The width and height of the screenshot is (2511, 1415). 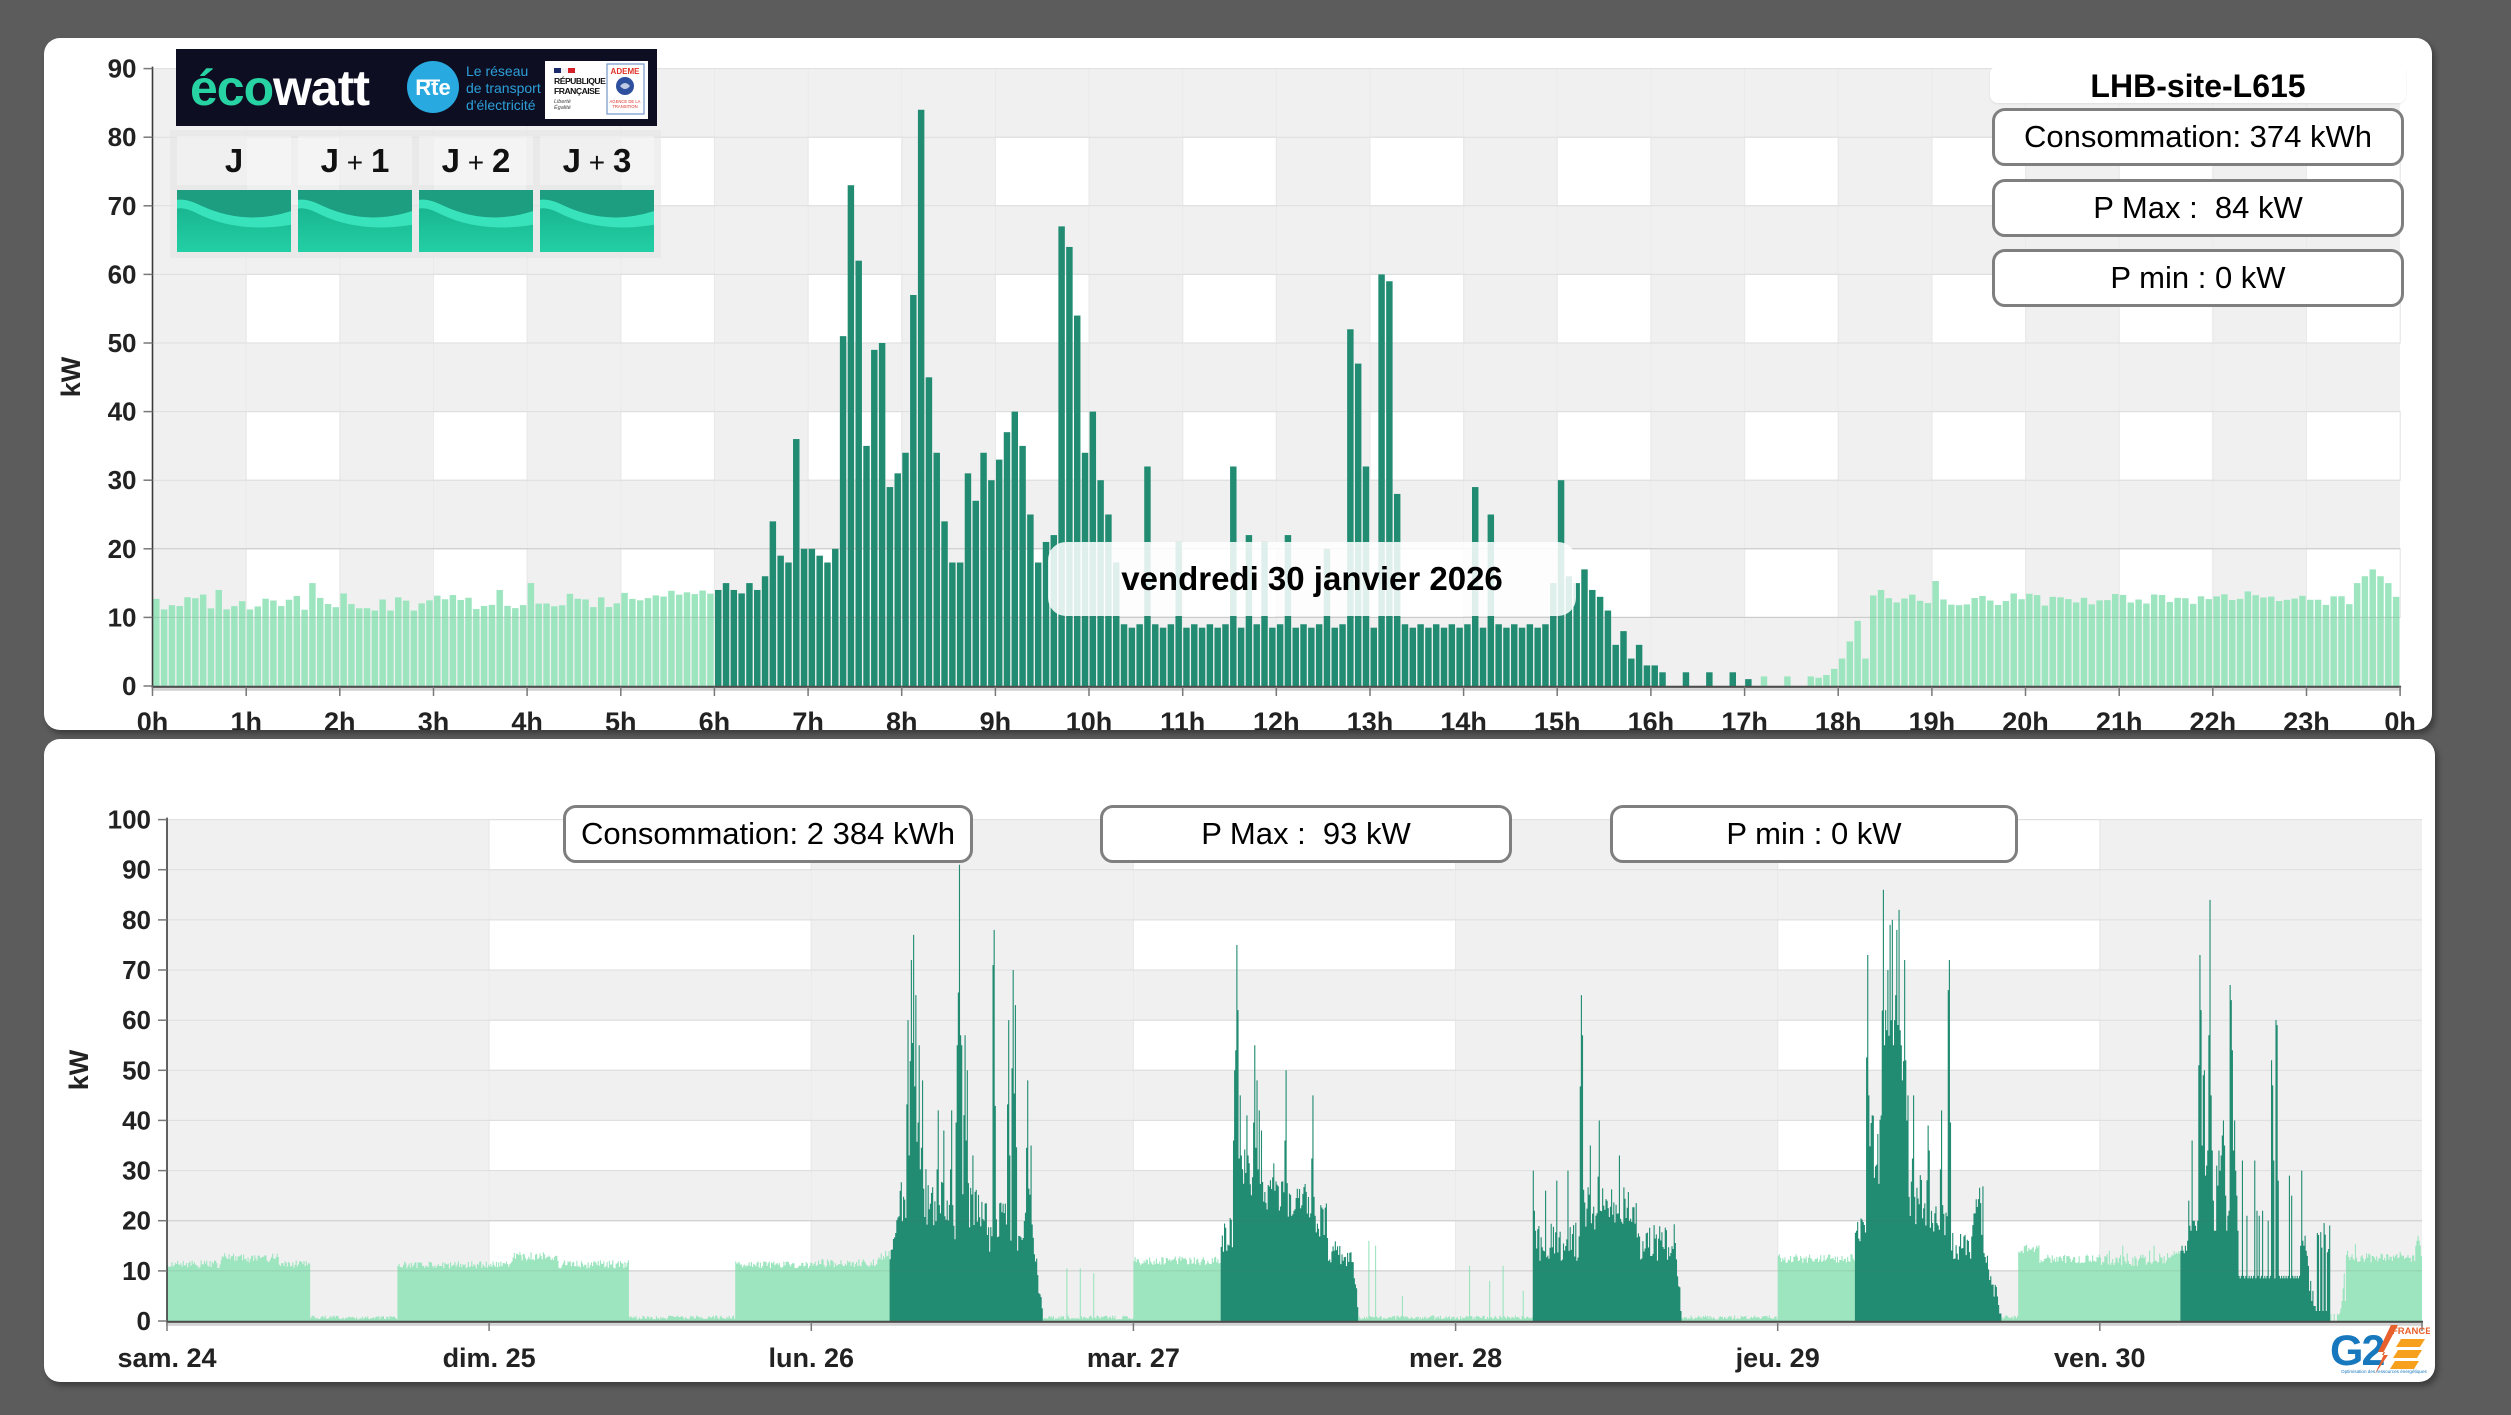 What do you see at coordinates (166, 1358) in the screenshot?
I see `svg-text: sam. 24` at bounding box center [166, 1358].